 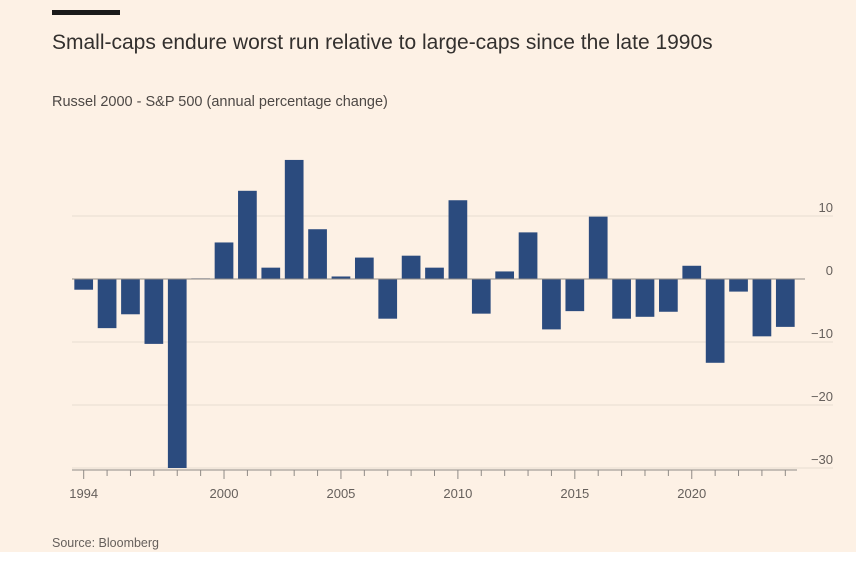 What do you see at coordinates (785, 303) in the screenshot?
I see `bar-2024` at bounding box center [785, 303].